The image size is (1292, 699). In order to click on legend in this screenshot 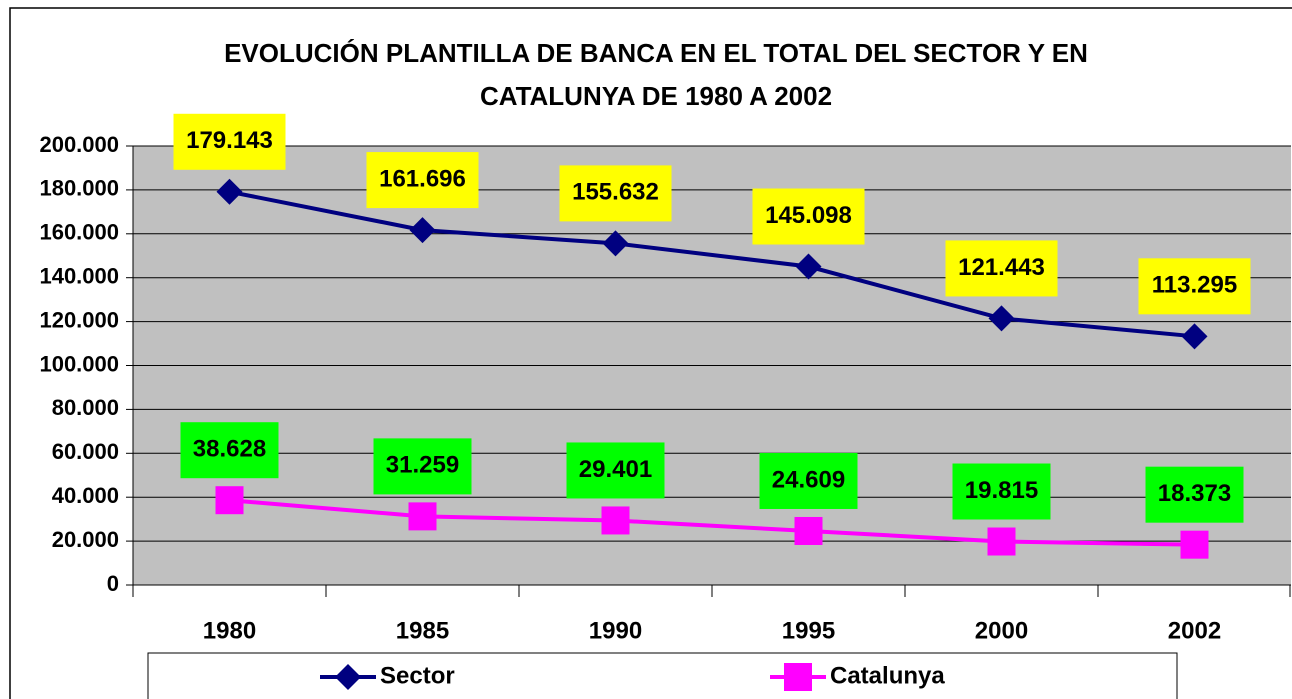, I will do `click(662, 675)`.